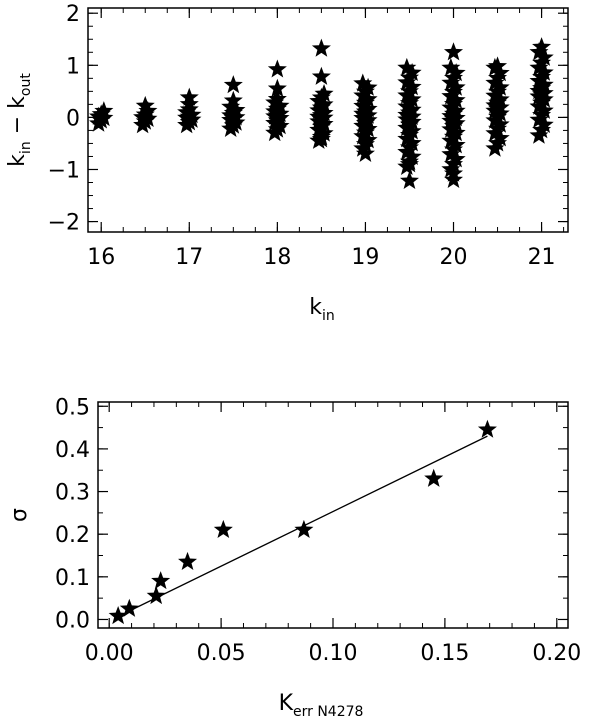  What do you see at coordinates (109, 653) in the screenshot?
I see `x-tick-label: 0.00` at bounding box center [109, 653].